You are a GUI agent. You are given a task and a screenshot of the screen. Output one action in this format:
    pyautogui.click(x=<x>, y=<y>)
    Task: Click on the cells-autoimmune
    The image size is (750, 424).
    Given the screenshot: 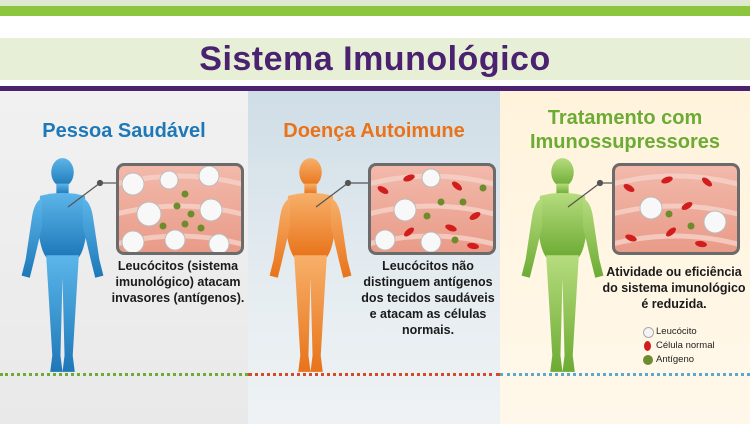 What is the action you would take?
    pyautogui.click(x=432, y=210)
    